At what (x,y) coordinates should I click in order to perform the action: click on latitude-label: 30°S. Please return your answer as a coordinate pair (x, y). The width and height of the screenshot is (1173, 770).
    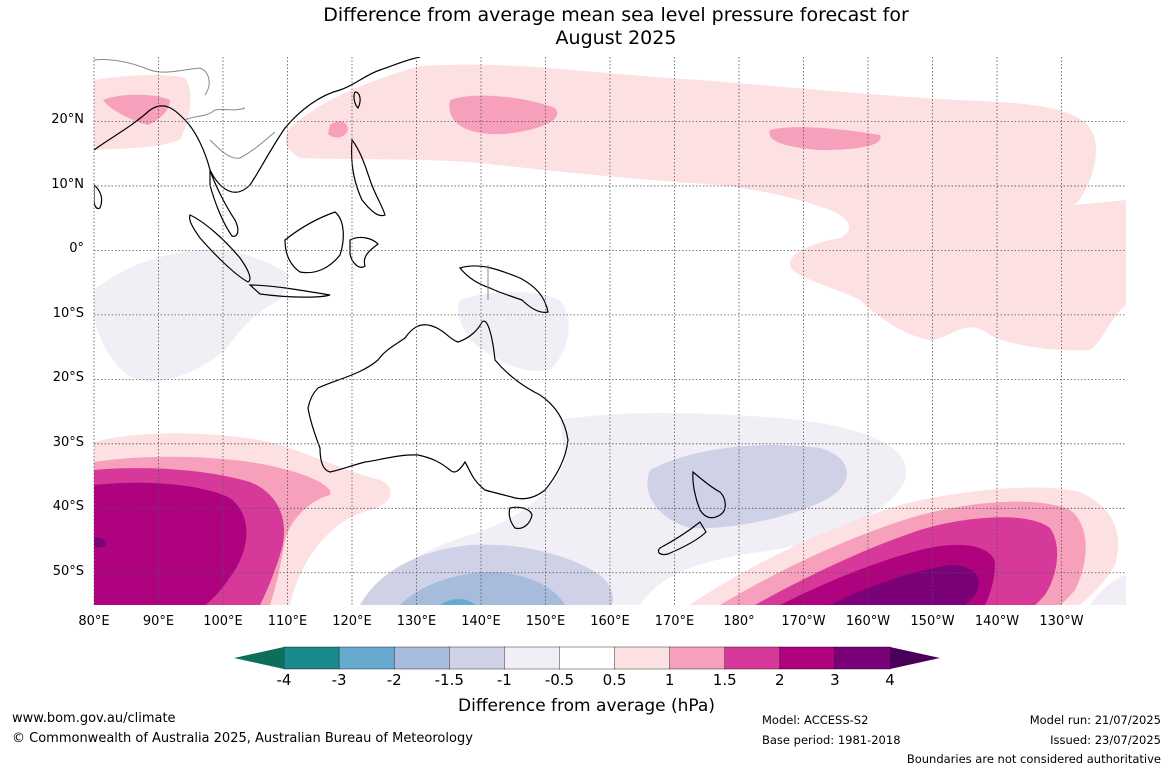
    Looking at the image, I should click on (68, 442).